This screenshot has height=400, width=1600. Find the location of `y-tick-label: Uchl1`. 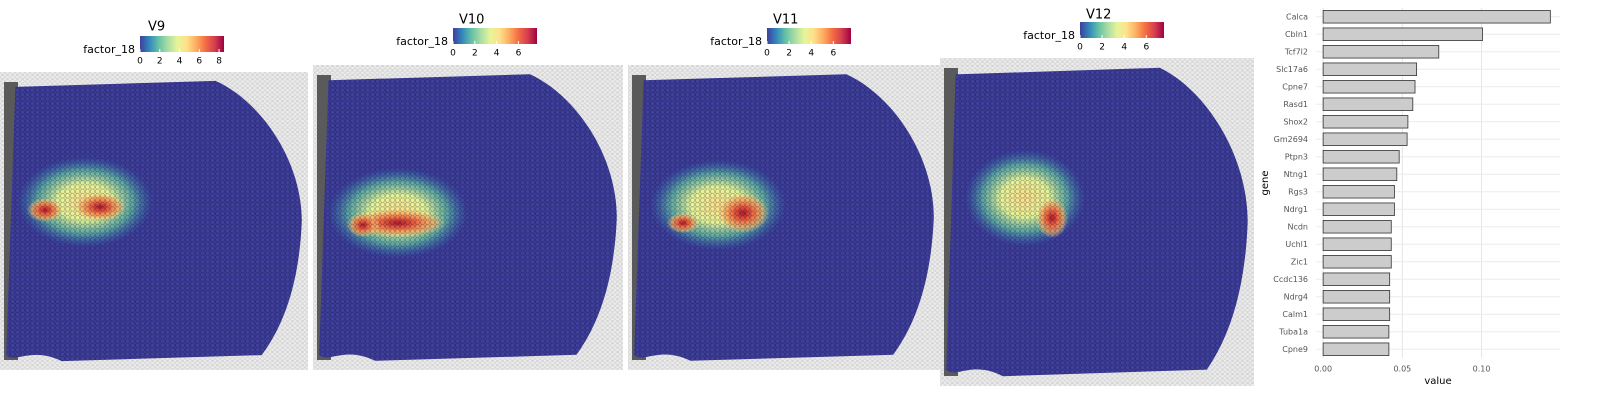

y-tick-label: Uchl1 is located at coordinates (1296, 244).